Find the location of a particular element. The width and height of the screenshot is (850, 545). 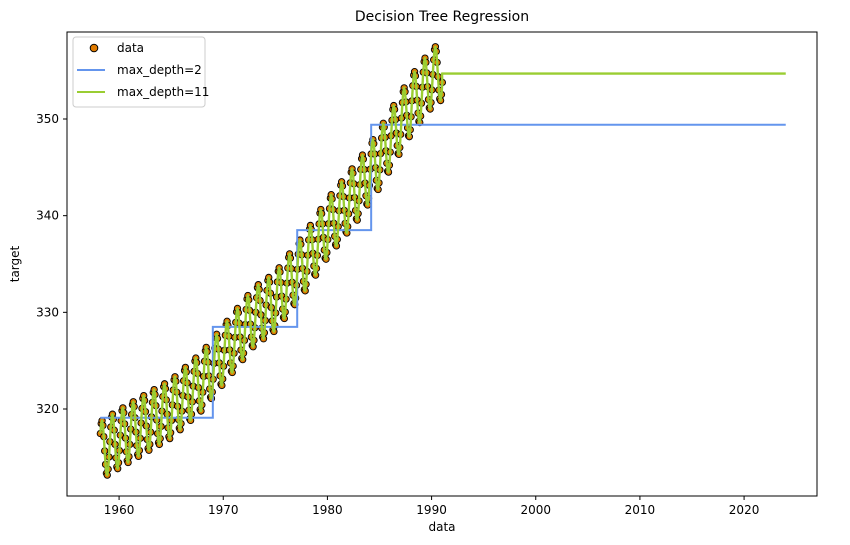

y-axis-label: target is located at coordinates (15, 263).